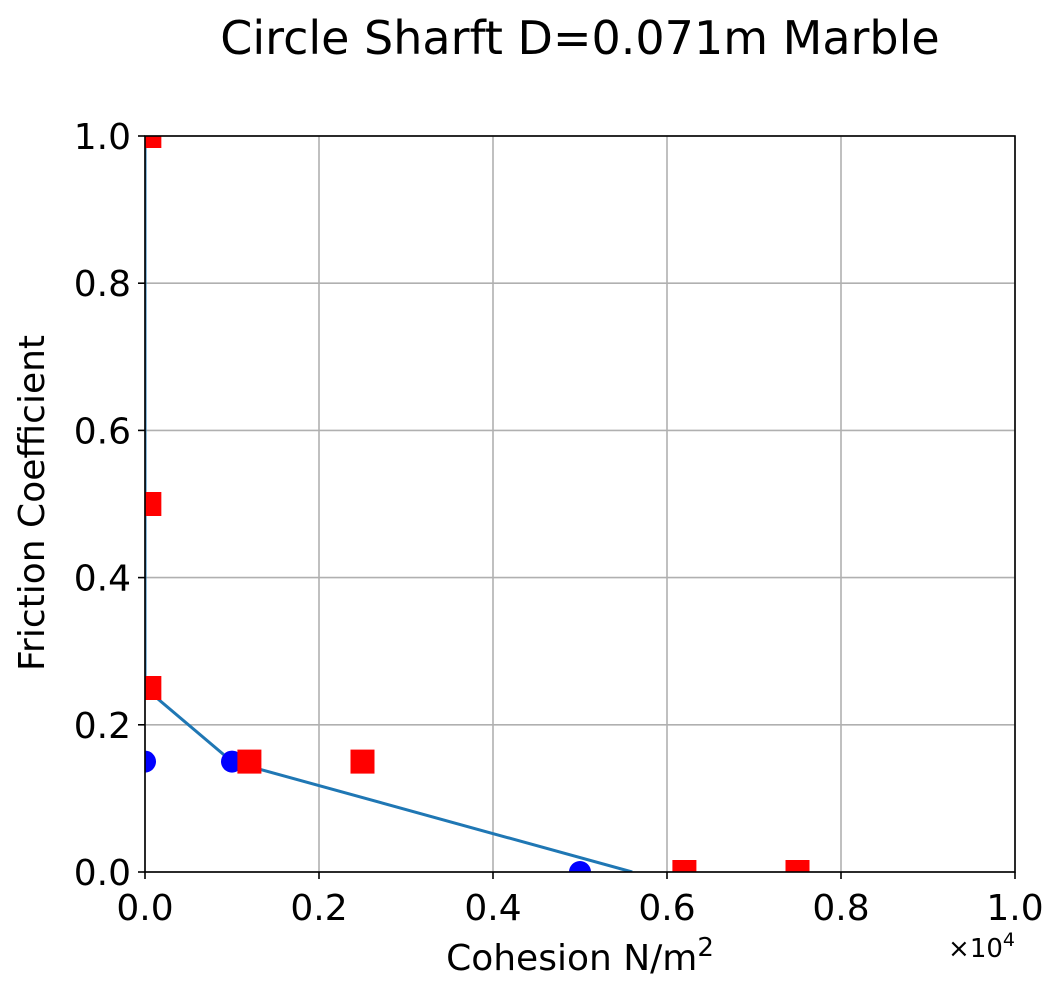 The image size is (1063, 994). Describe the element at coordinates (705, 948) in the screenshot. I see `x-axis-label-superscript: 2` at that location.